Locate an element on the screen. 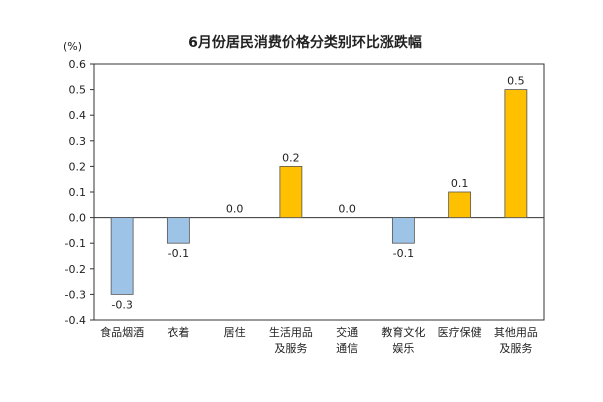  y-tick-label: 0.2 is located at coordinates (78, 166).